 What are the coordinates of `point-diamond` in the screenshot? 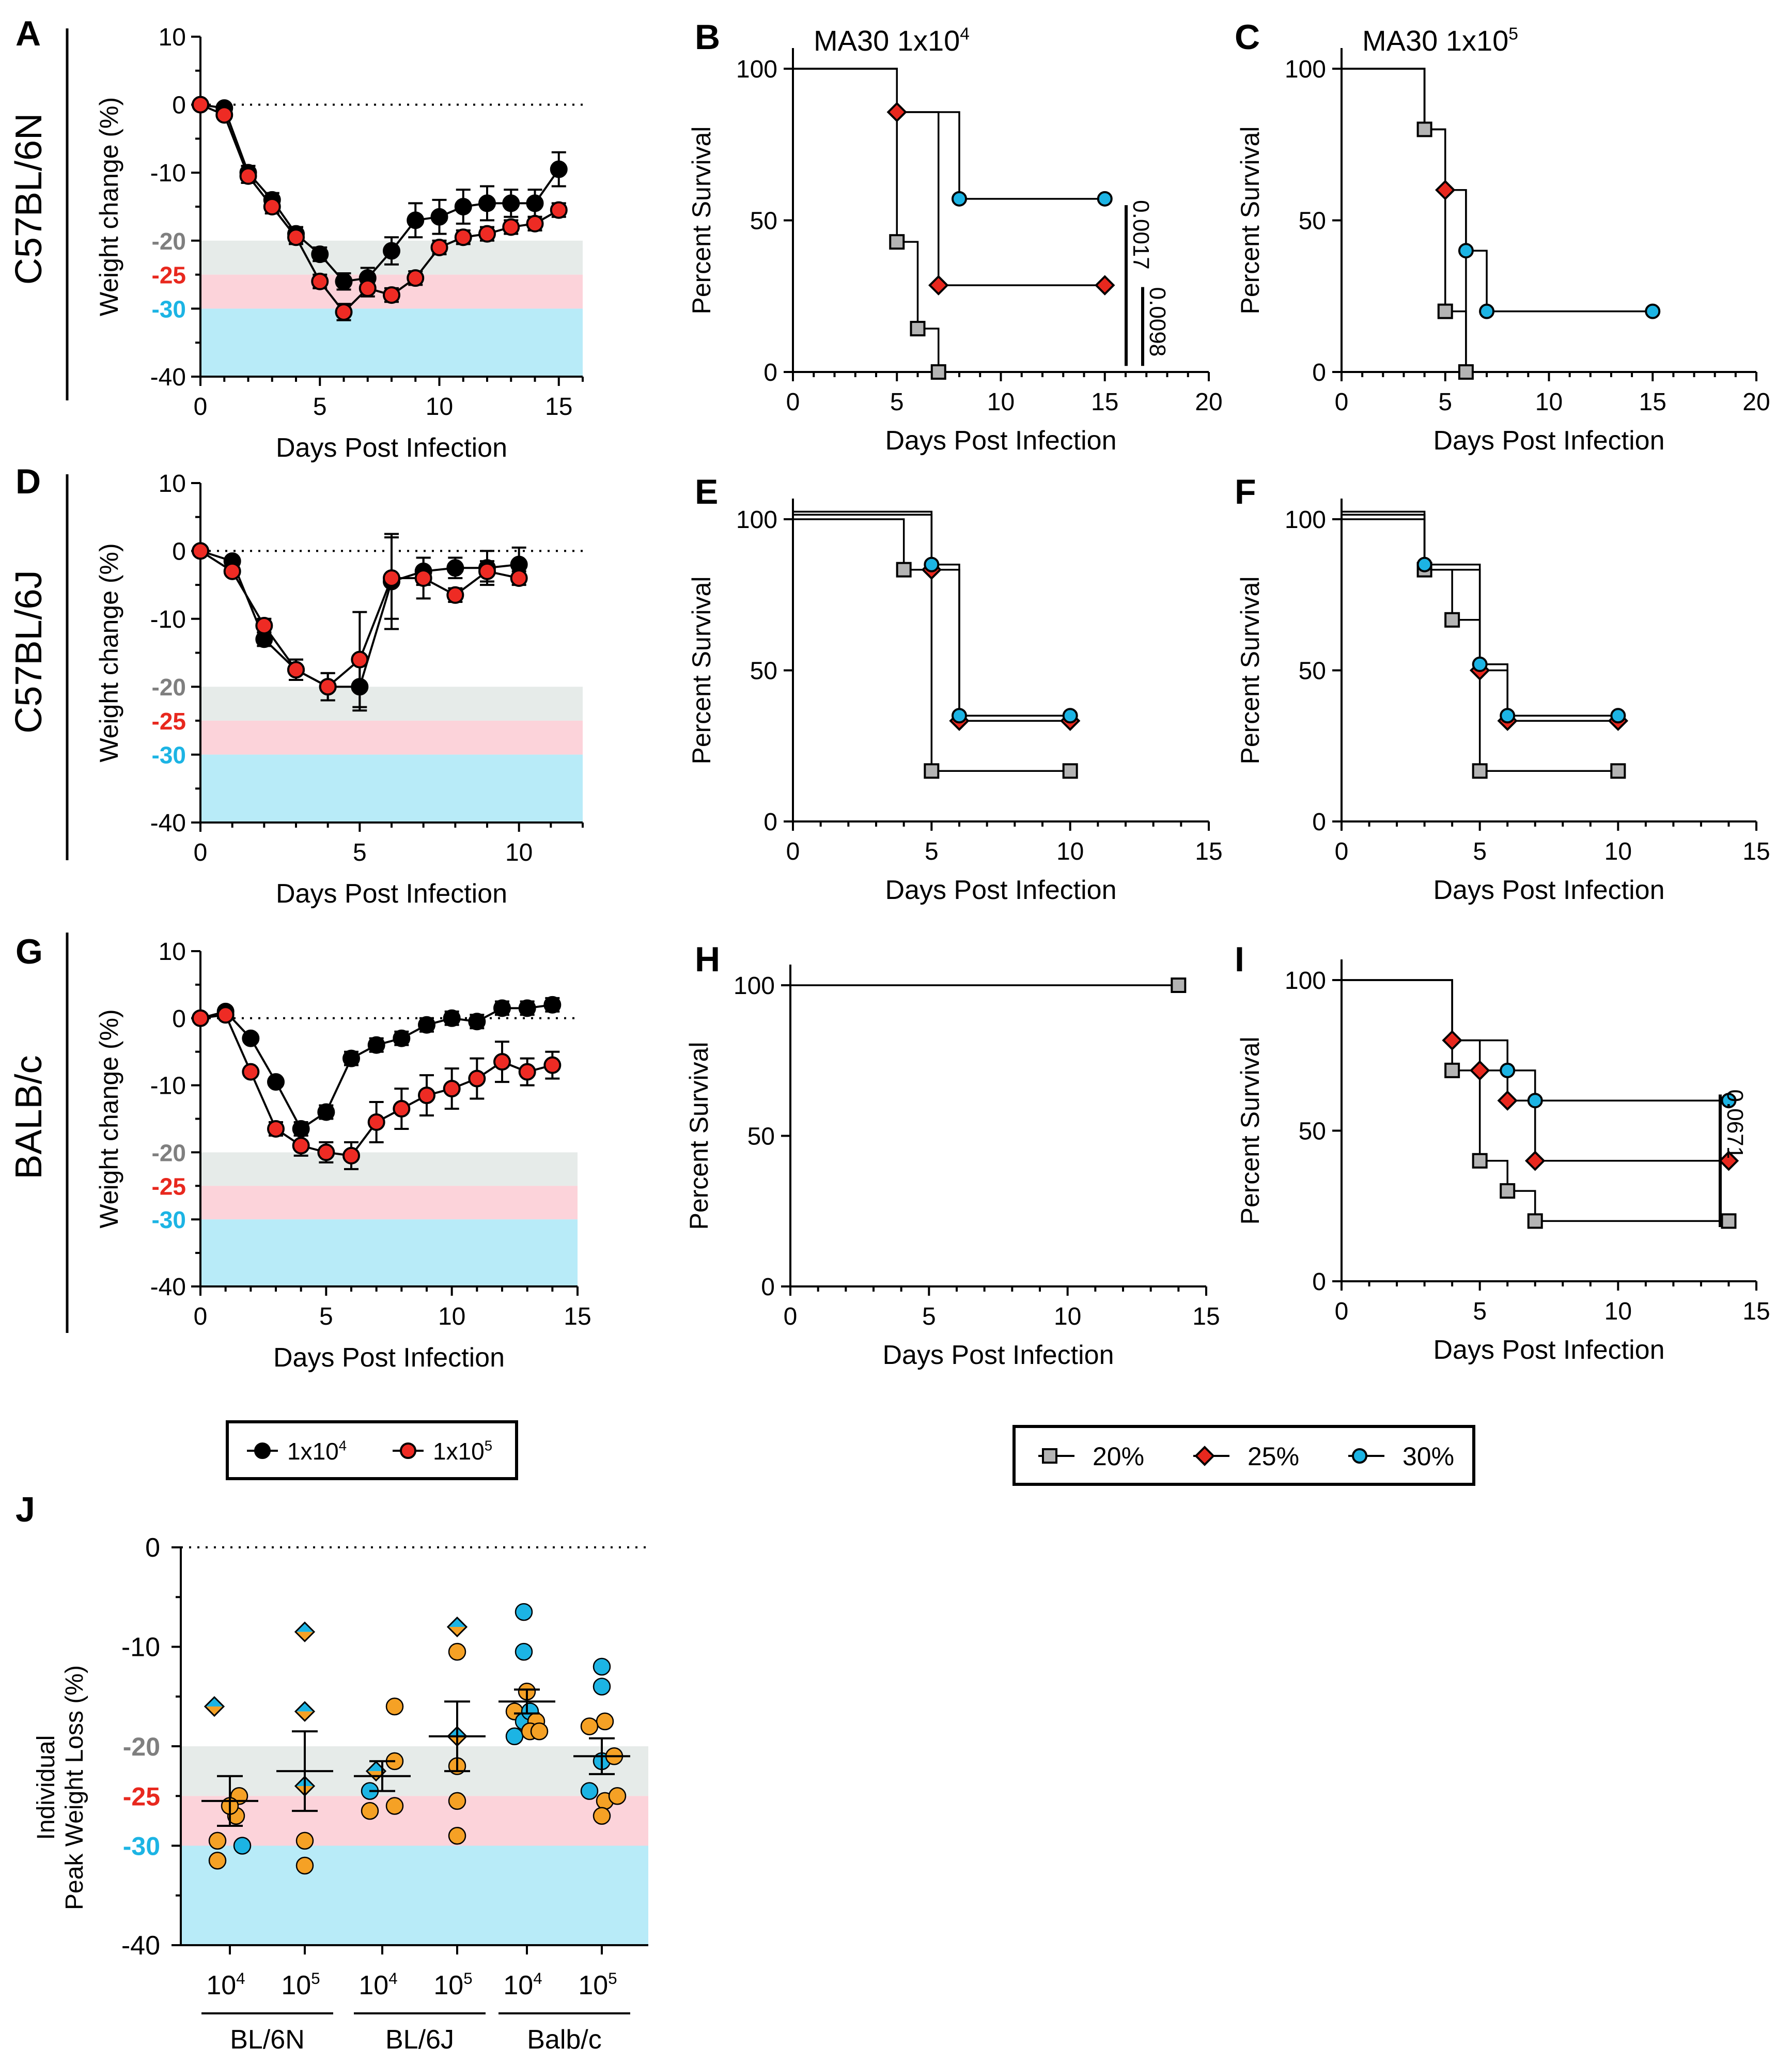 It's located at (305, 1631).